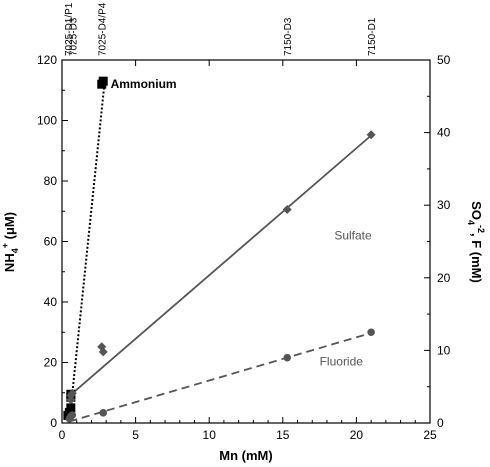 The image size is (490, 467). I want to click on y-left-axis-title: NH4+ (μM), so click(10, 242).